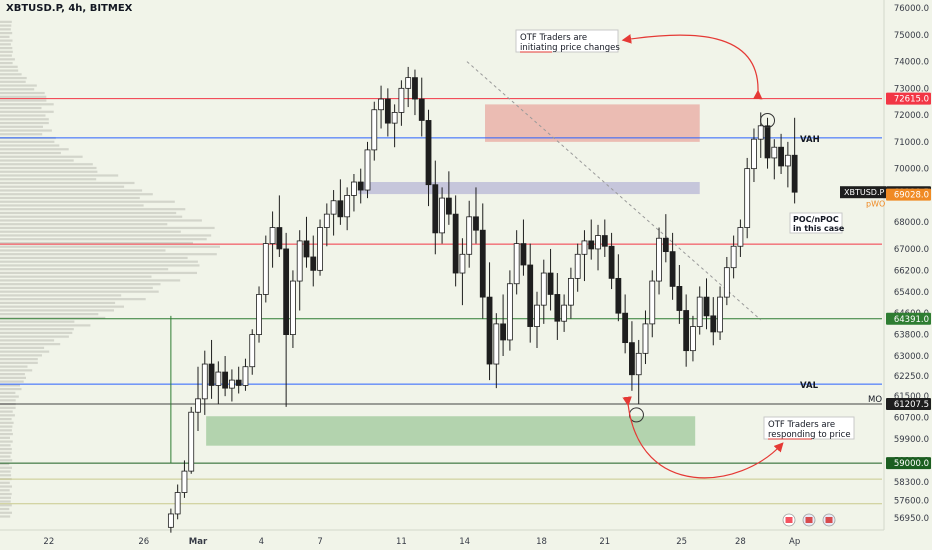 The image size is (932, 550). I want to click on x-tick-label: 28, so click(740, 542).